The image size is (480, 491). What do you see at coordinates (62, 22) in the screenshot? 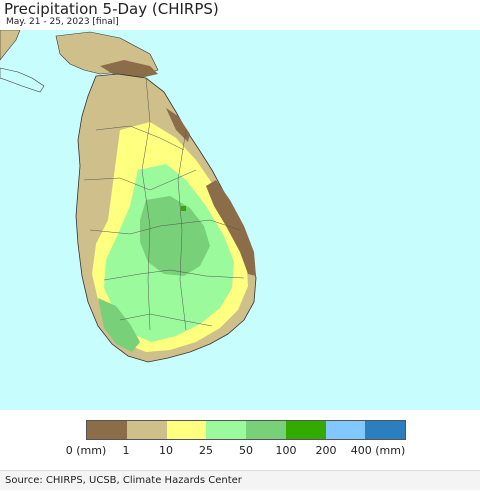
I see `date-range-subtitle: May. 21 - 25, 2023 [final]` at bounding box center [62, 22].